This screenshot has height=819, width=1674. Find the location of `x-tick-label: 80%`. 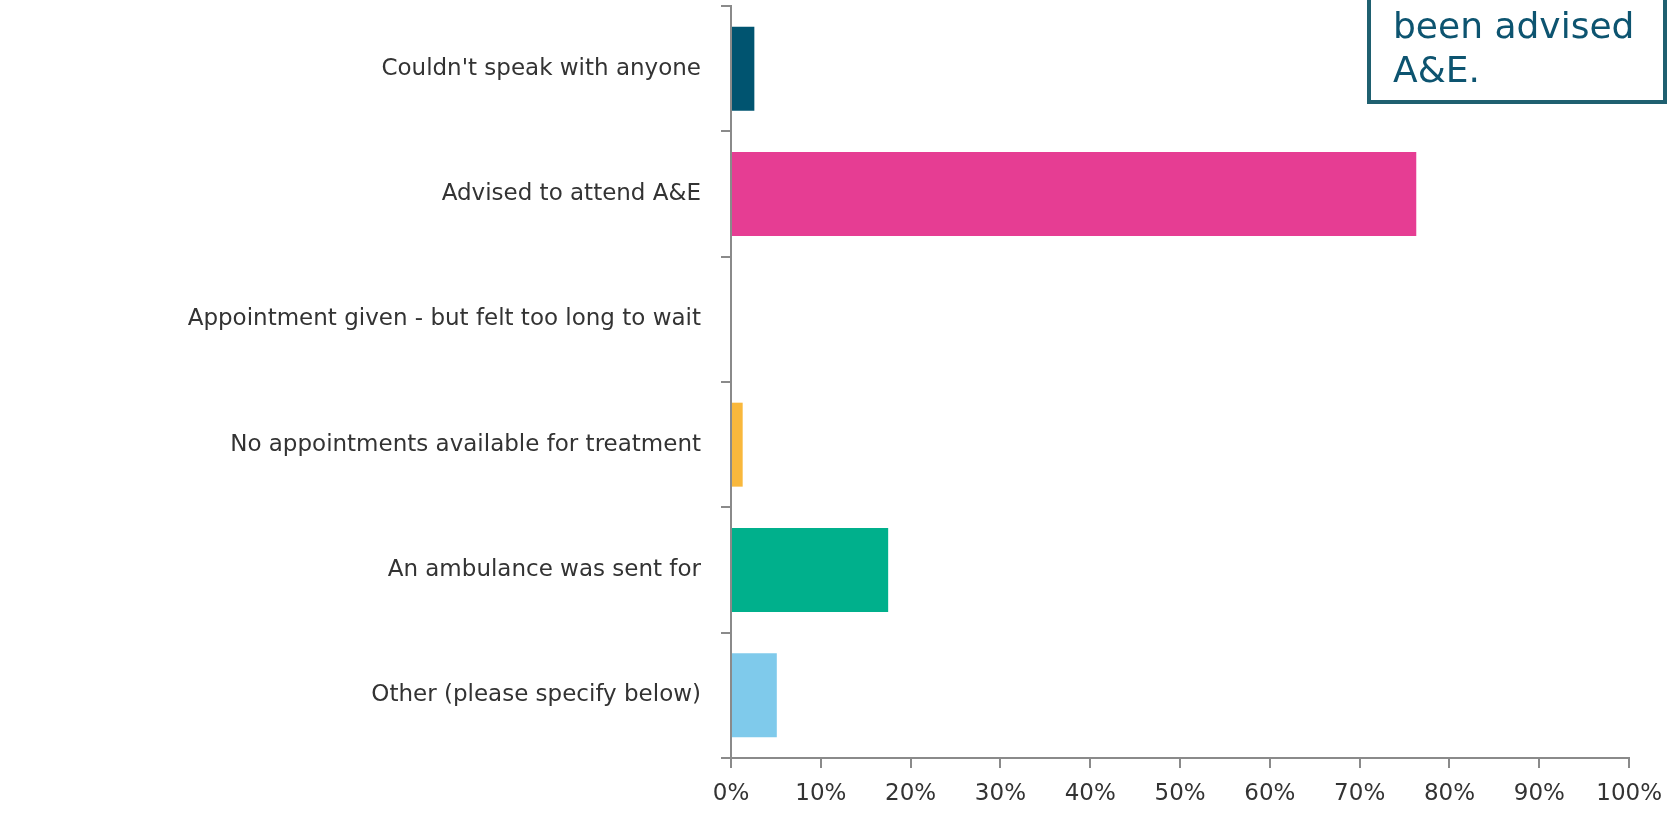

x-tick-label: 80% is located at coordinates (1449, 791).